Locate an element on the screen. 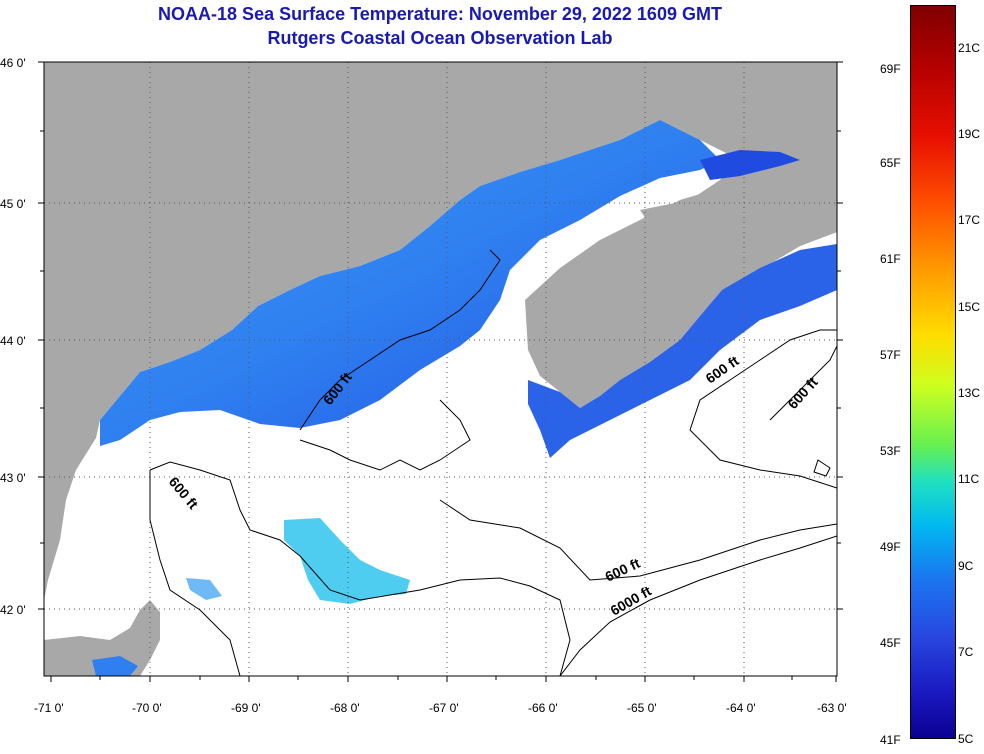  colorbar-f-49: 49F is located at coordinates (890, 547).